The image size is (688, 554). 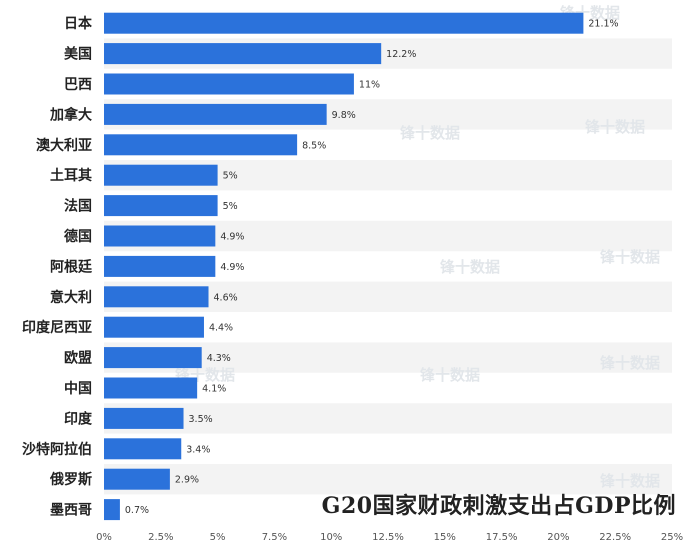 What do you see at coordinates (78, 85) in the screenshot?
I see `category-label: 巴西` at bounding box center [78, 85].